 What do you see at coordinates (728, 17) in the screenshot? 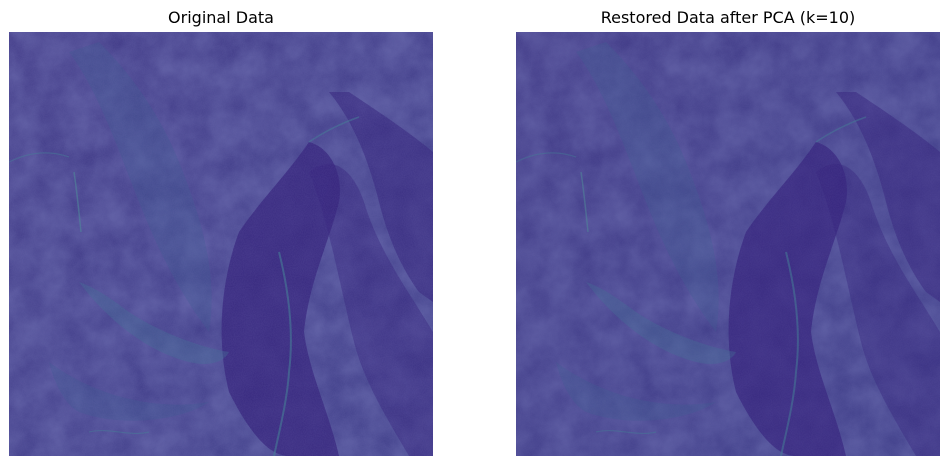
I see `panel-title-restored: Restored Data after PCA (k=10)` at bounding box center [728, 17].